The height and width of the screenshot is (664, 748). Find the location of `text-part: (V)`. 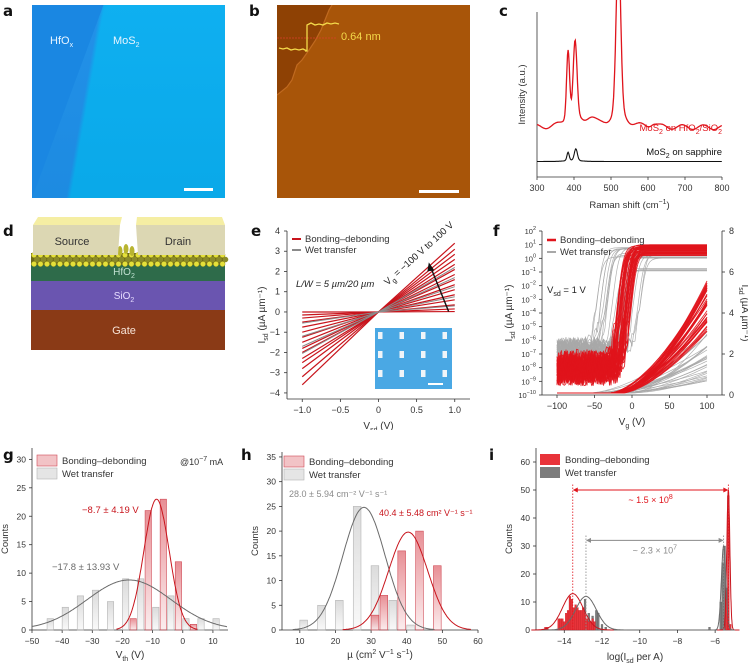

text-part: (V) is located at coordinates (385, 425).